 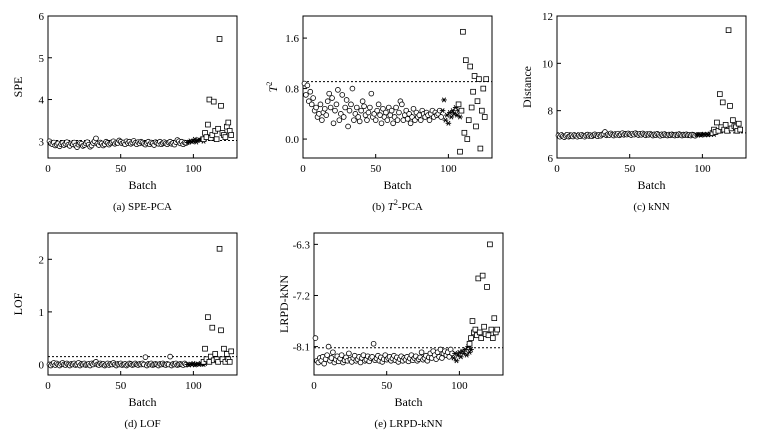 What do you see at coordinates (42, 101) in the screenshot?
I see `y-tick-label: 4` at bounding box center [42, 101].